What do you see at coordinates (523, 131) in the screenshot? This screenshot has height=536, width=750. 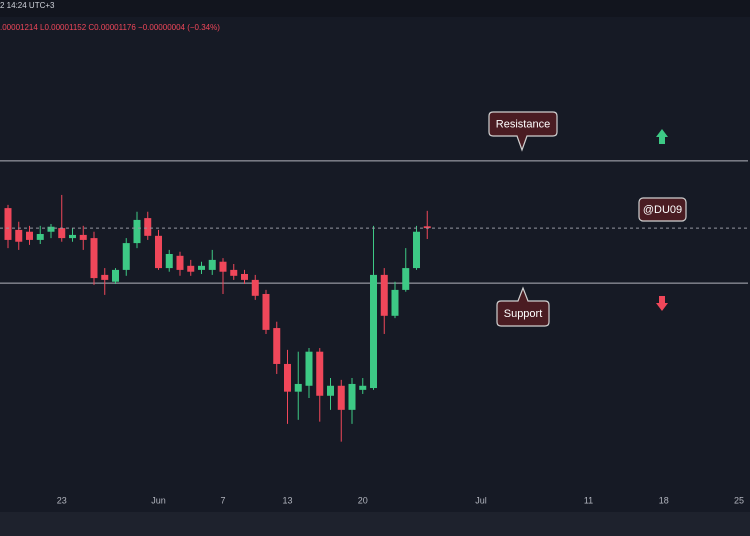 I see `resistance-box` at bounding box center [523, 131].